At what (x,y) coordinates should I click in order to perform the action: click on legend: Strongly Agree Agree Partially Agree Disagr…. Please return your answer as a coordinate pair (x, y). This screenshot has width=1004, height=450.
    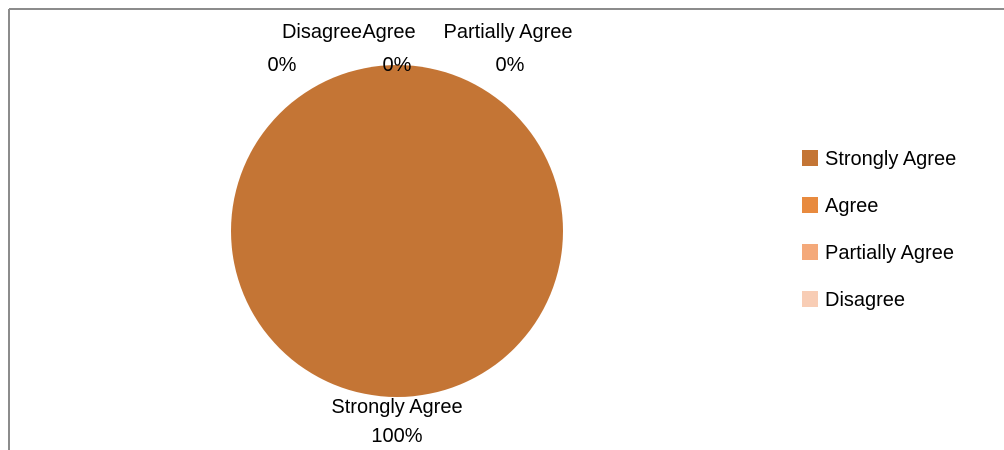
    Looking at the image, I should click on (879, 229).